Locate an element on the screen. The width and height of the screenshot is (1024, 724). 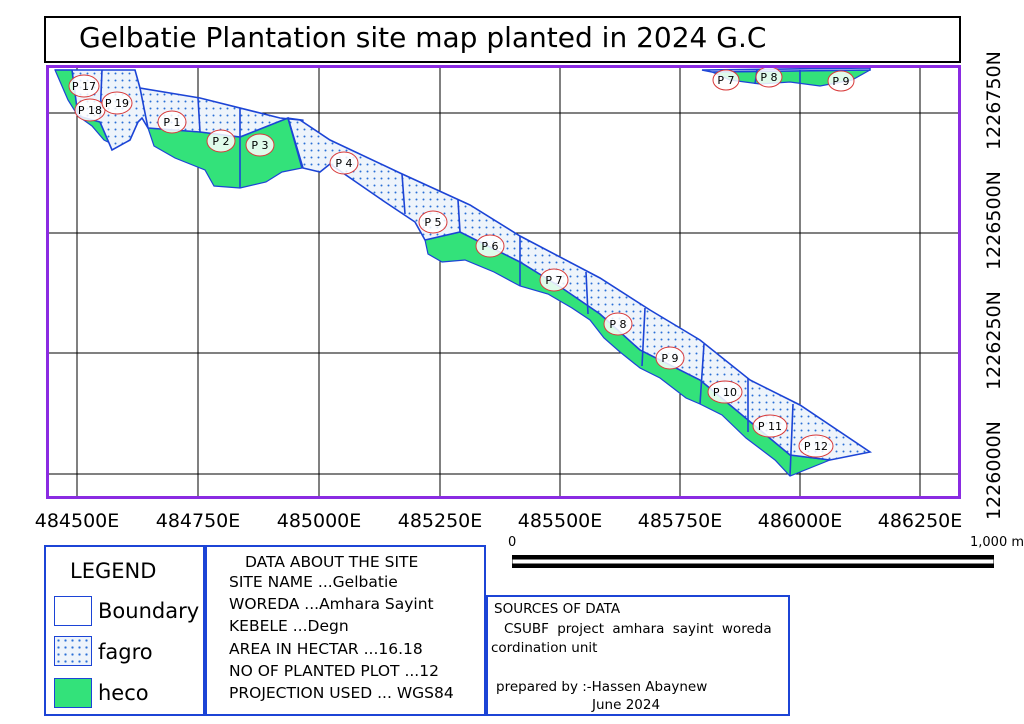
plot-label: P 12 is located at coordinates (816, 446).